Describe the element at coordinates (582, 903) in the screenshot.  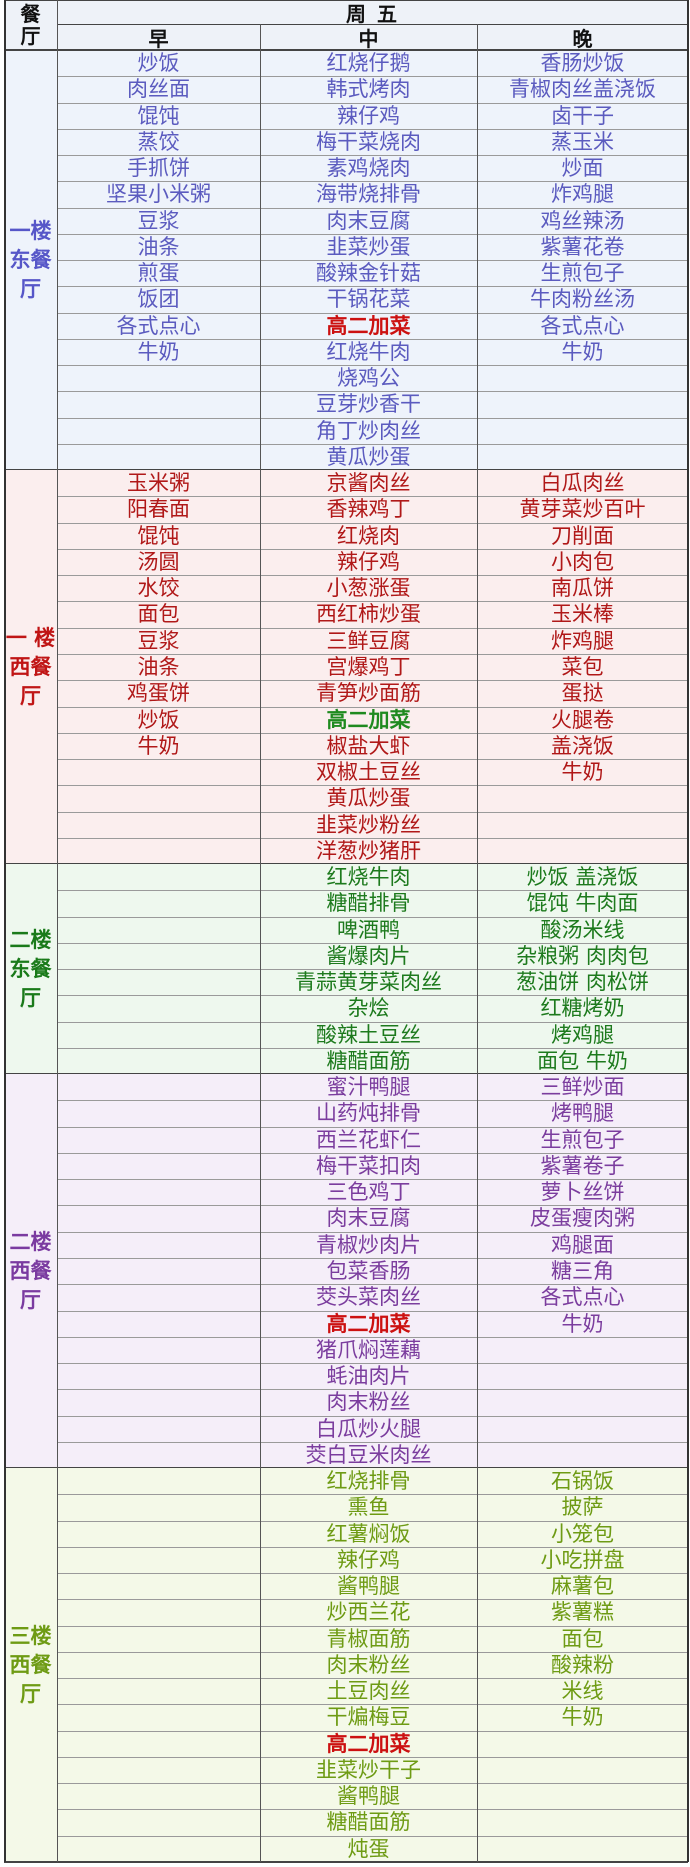
I see `dinner-item: 馄饨 牛肉面` at that location.